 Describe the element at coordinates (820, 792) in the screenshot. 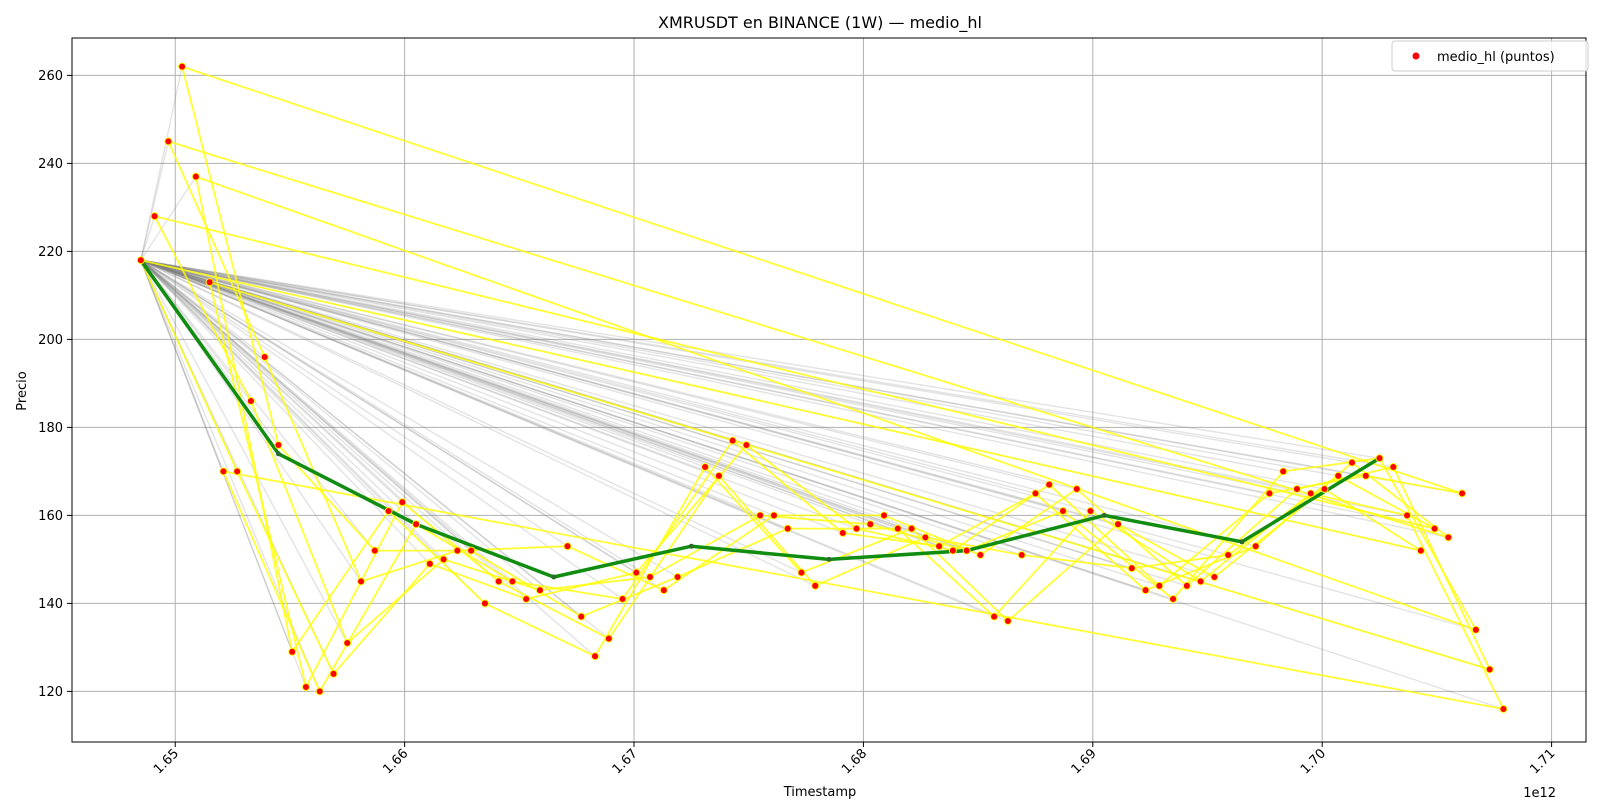

I see `x-axis-label: Timestamp` at that location.